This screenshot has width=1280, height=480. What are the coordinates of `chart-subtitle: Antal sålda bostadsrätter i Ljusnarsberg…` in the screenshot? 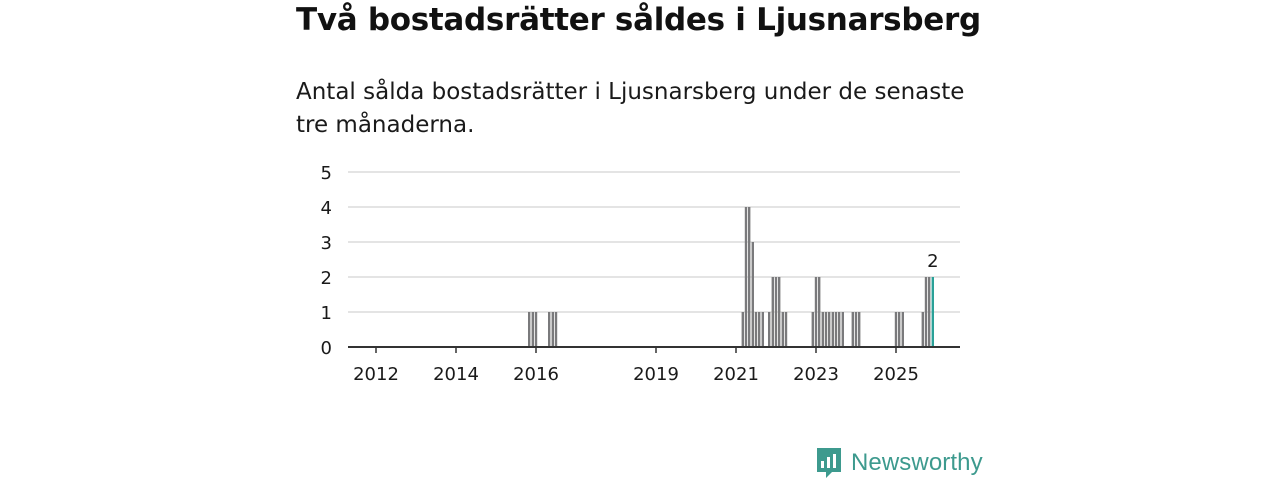 It's located at (630, 108).